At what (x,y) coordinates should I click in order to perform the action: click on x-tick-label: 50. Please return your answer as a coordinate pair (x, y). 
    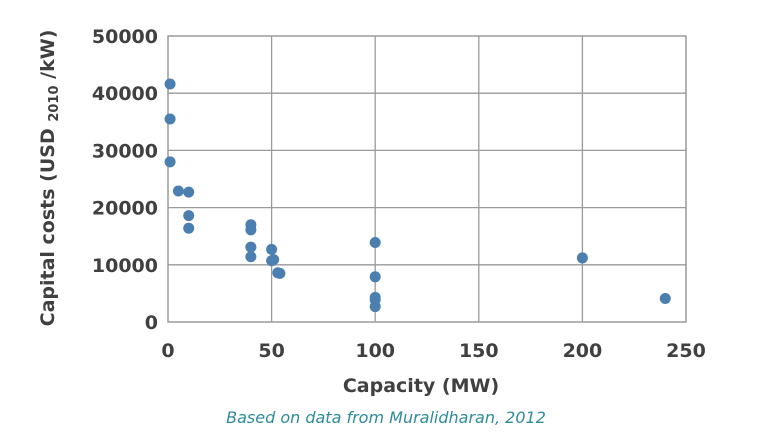
    Looking at the image, I should click on (271, 351).